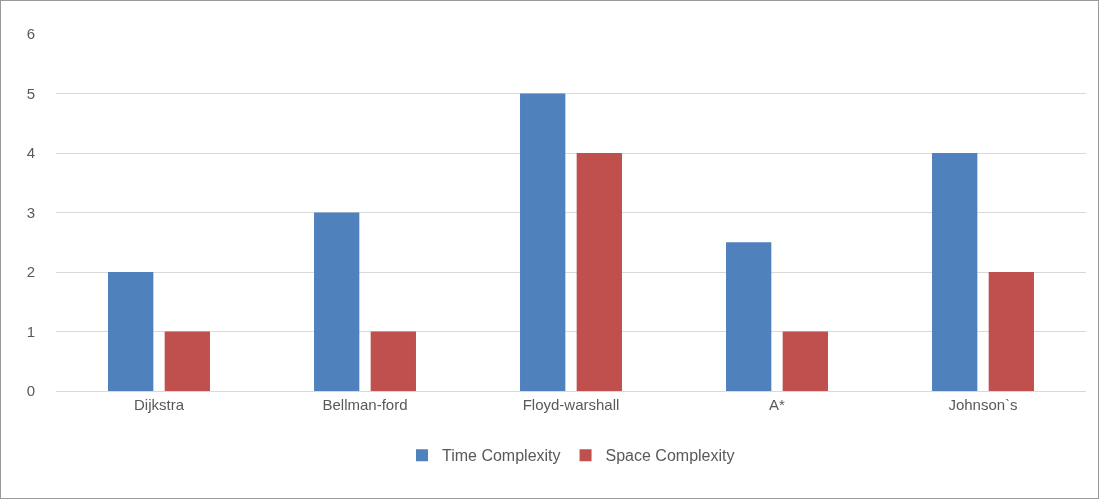 This screenshot has width=1099, height=499. I want to click on y-tick-label: 1, so click(30, 331).